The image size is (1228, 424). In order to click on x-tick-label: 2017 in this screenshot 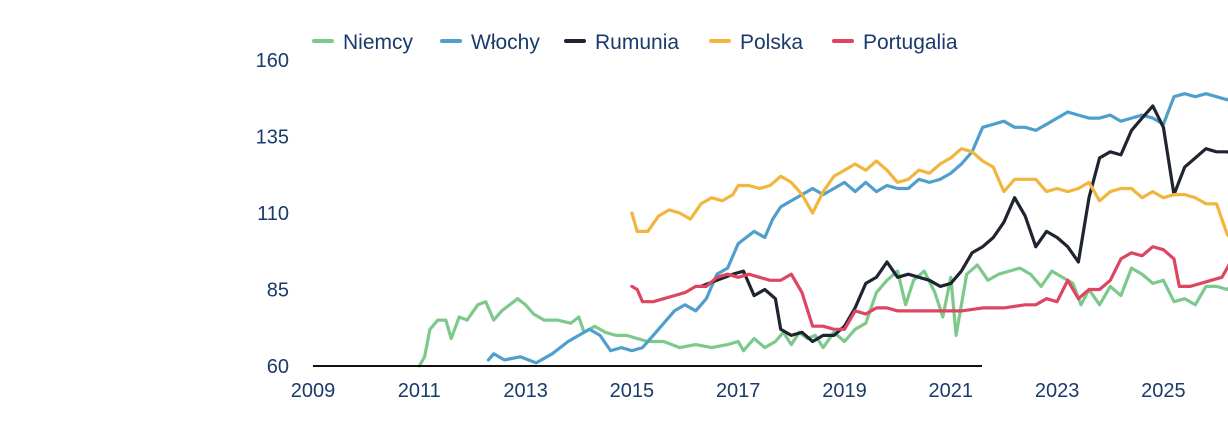, I will do `click(738, 391)`.